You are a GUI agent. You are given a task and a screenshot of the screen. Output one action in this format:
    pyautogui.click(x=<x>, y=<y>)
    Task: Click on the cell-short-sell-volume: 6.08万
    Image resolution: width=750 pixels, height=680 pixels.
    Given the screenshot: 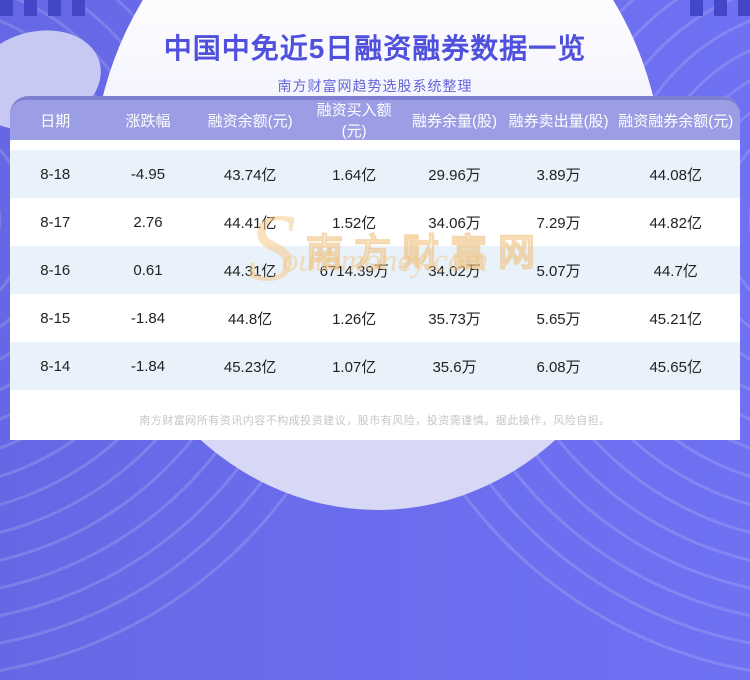 What is the action you would take?
    pyautogui.click(x=558, y=367)
    